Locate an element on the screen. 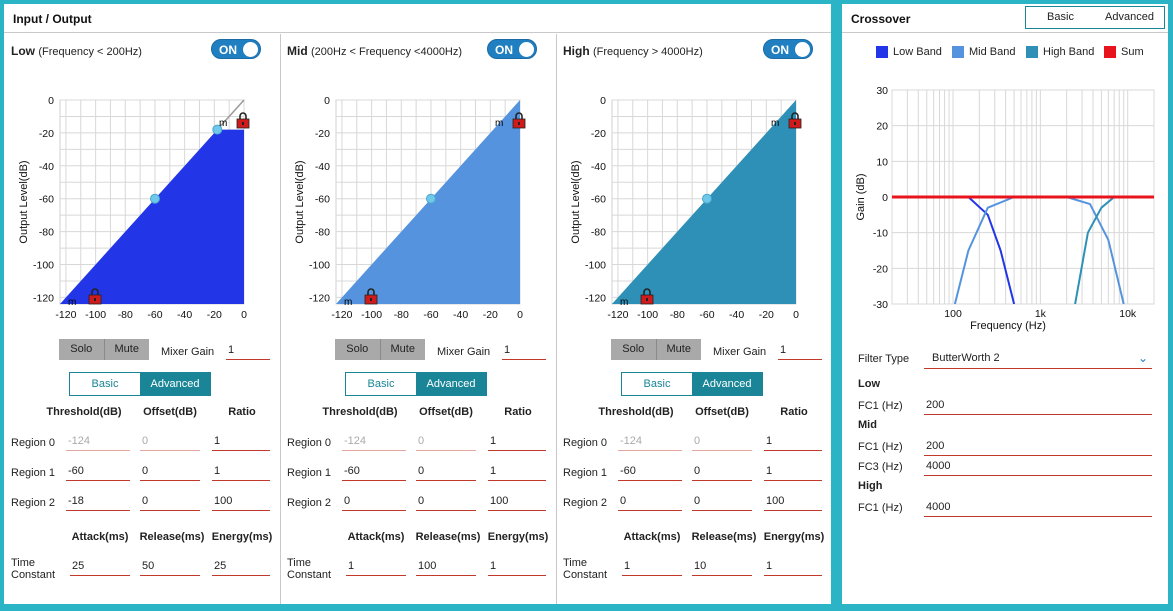  low-fc1-input: 200 is located at coordinates (1038, 406).